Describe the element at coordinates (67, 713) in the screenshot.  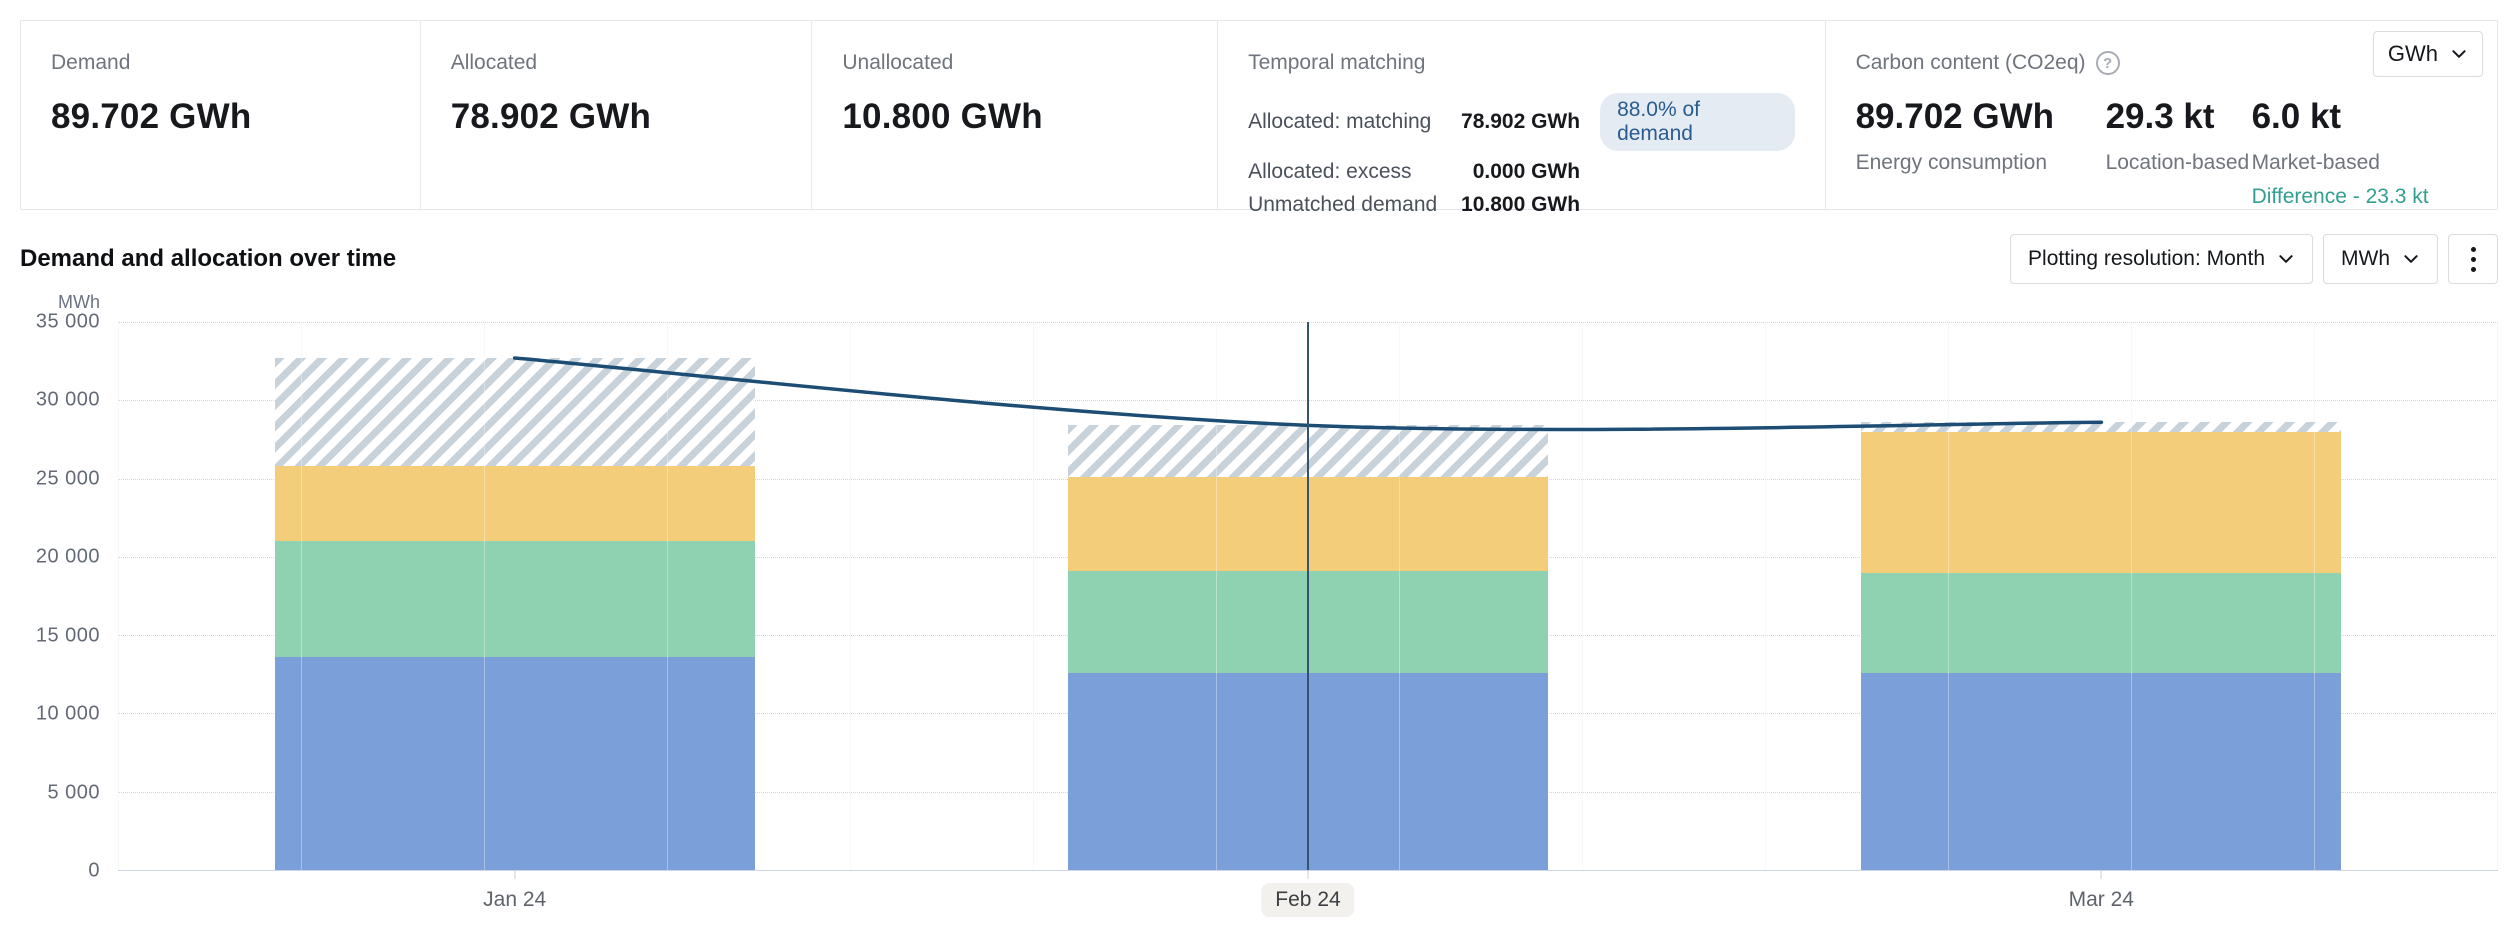
I see `y-tick: 10 000` at that location.